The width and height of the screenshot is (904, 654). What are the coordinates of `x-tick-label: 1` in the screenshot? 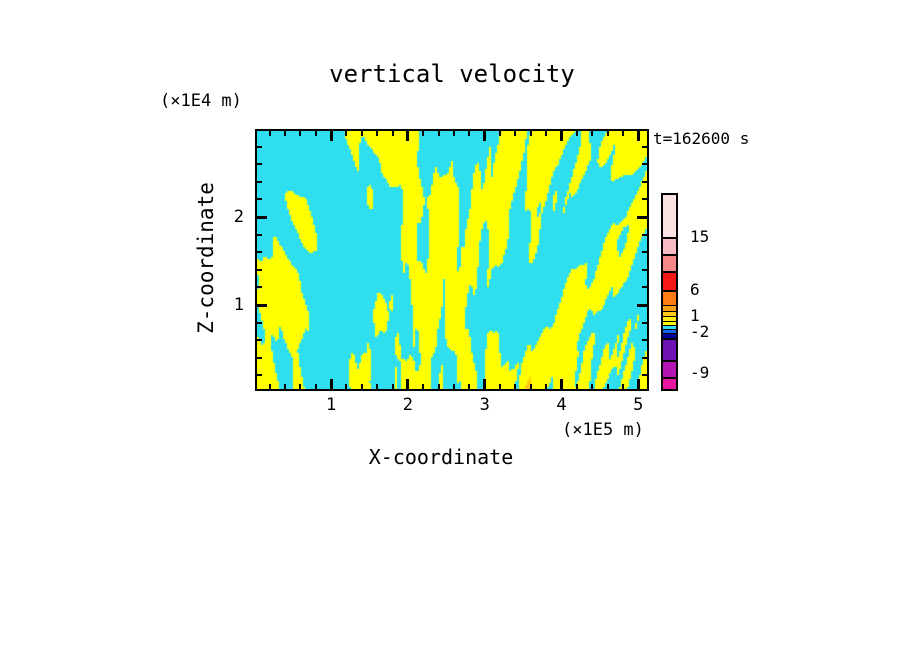 It's located at (331, 405).